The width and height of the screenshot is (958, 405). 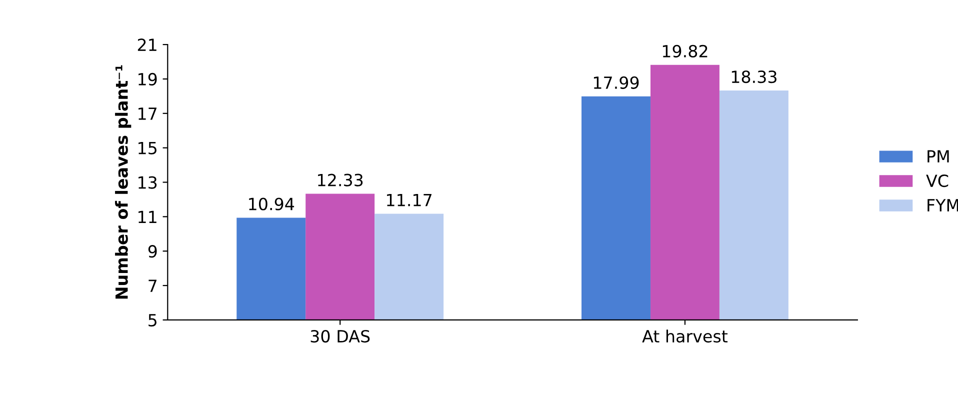 What do you see at coordinates (340, 336) in the screenshot?
I see `x-tick-label: 30 DAS` at bounding box center [340, 336].